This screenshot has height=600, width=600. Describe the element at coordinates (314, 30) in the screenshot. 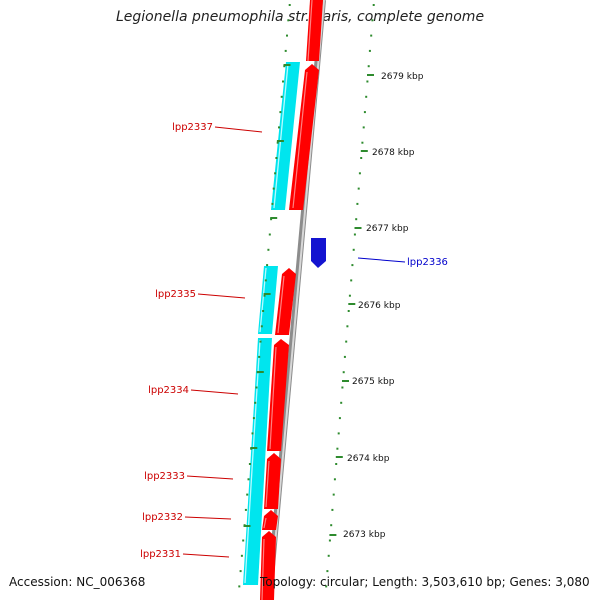

I see `gene-arrow-lpp2338` at that location.